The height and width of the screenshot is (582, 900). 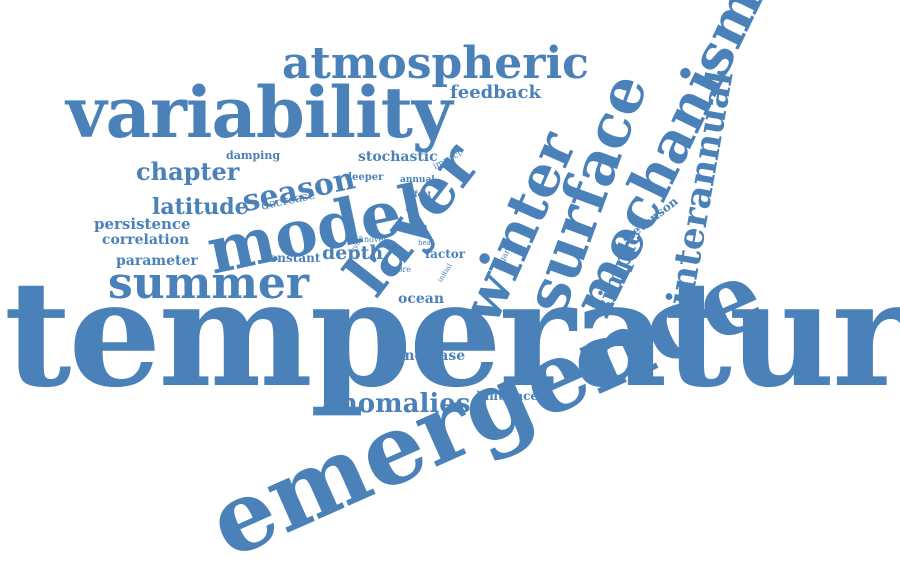 I want to click on word-novel: novel, so click(x=375, y=239).